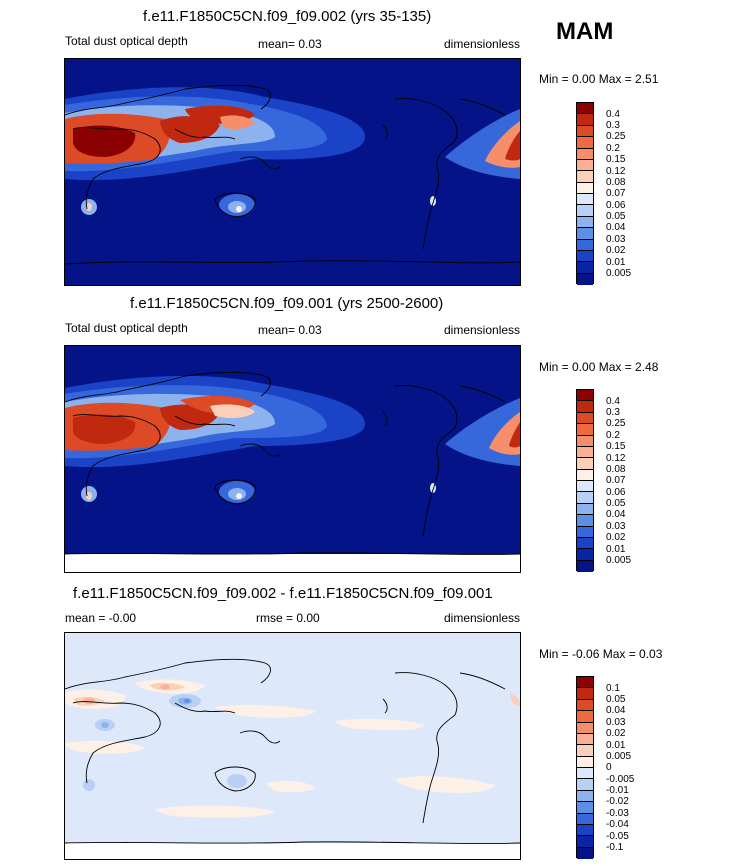  I want to click on panel-2-coastlines, so click(292, 463).